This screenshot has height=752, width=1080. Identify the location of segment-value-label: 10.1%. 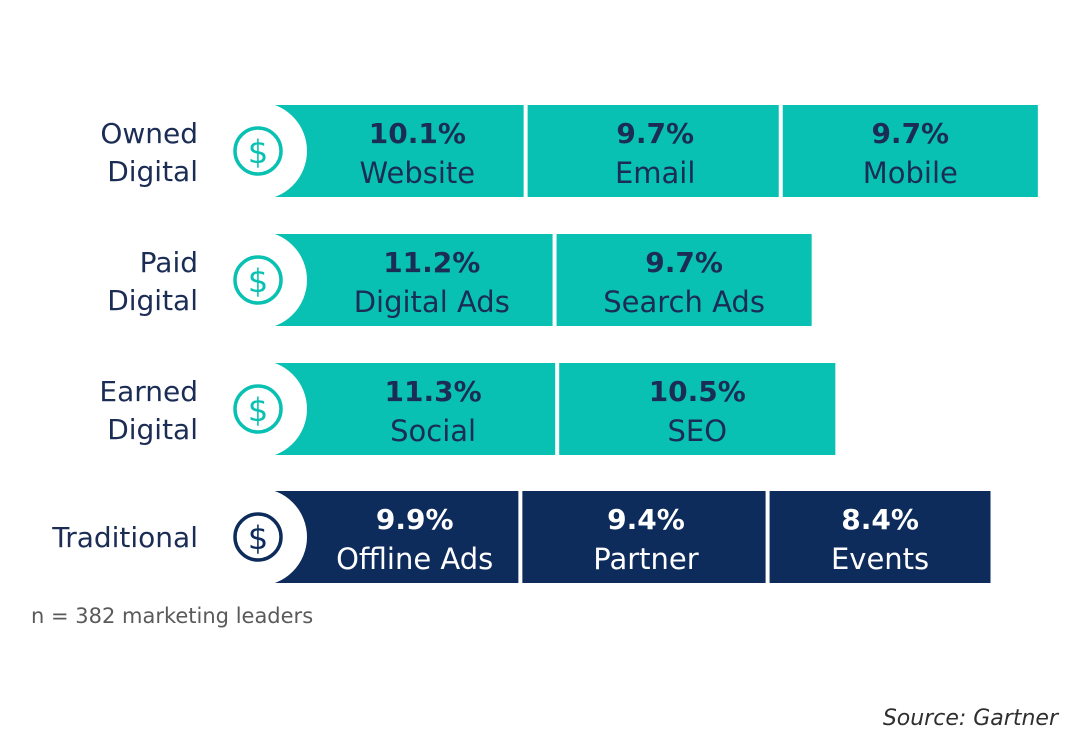
(417, 133).